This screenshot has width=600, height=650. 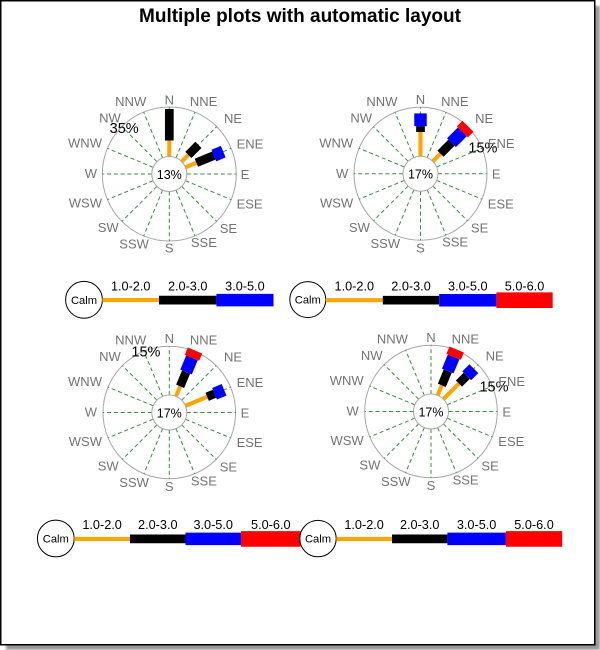 What do you see at coordinates (124, 129) in the screenshot?
I see `svg-text: 35%` at bounding box center [124, 129].